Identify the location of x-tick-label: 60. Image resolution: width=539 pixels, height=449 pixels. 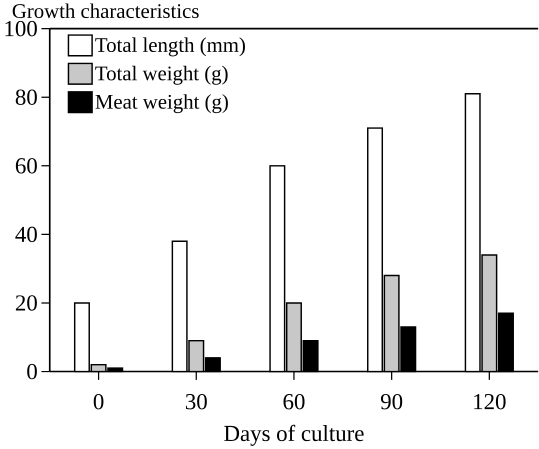
(294, 402).